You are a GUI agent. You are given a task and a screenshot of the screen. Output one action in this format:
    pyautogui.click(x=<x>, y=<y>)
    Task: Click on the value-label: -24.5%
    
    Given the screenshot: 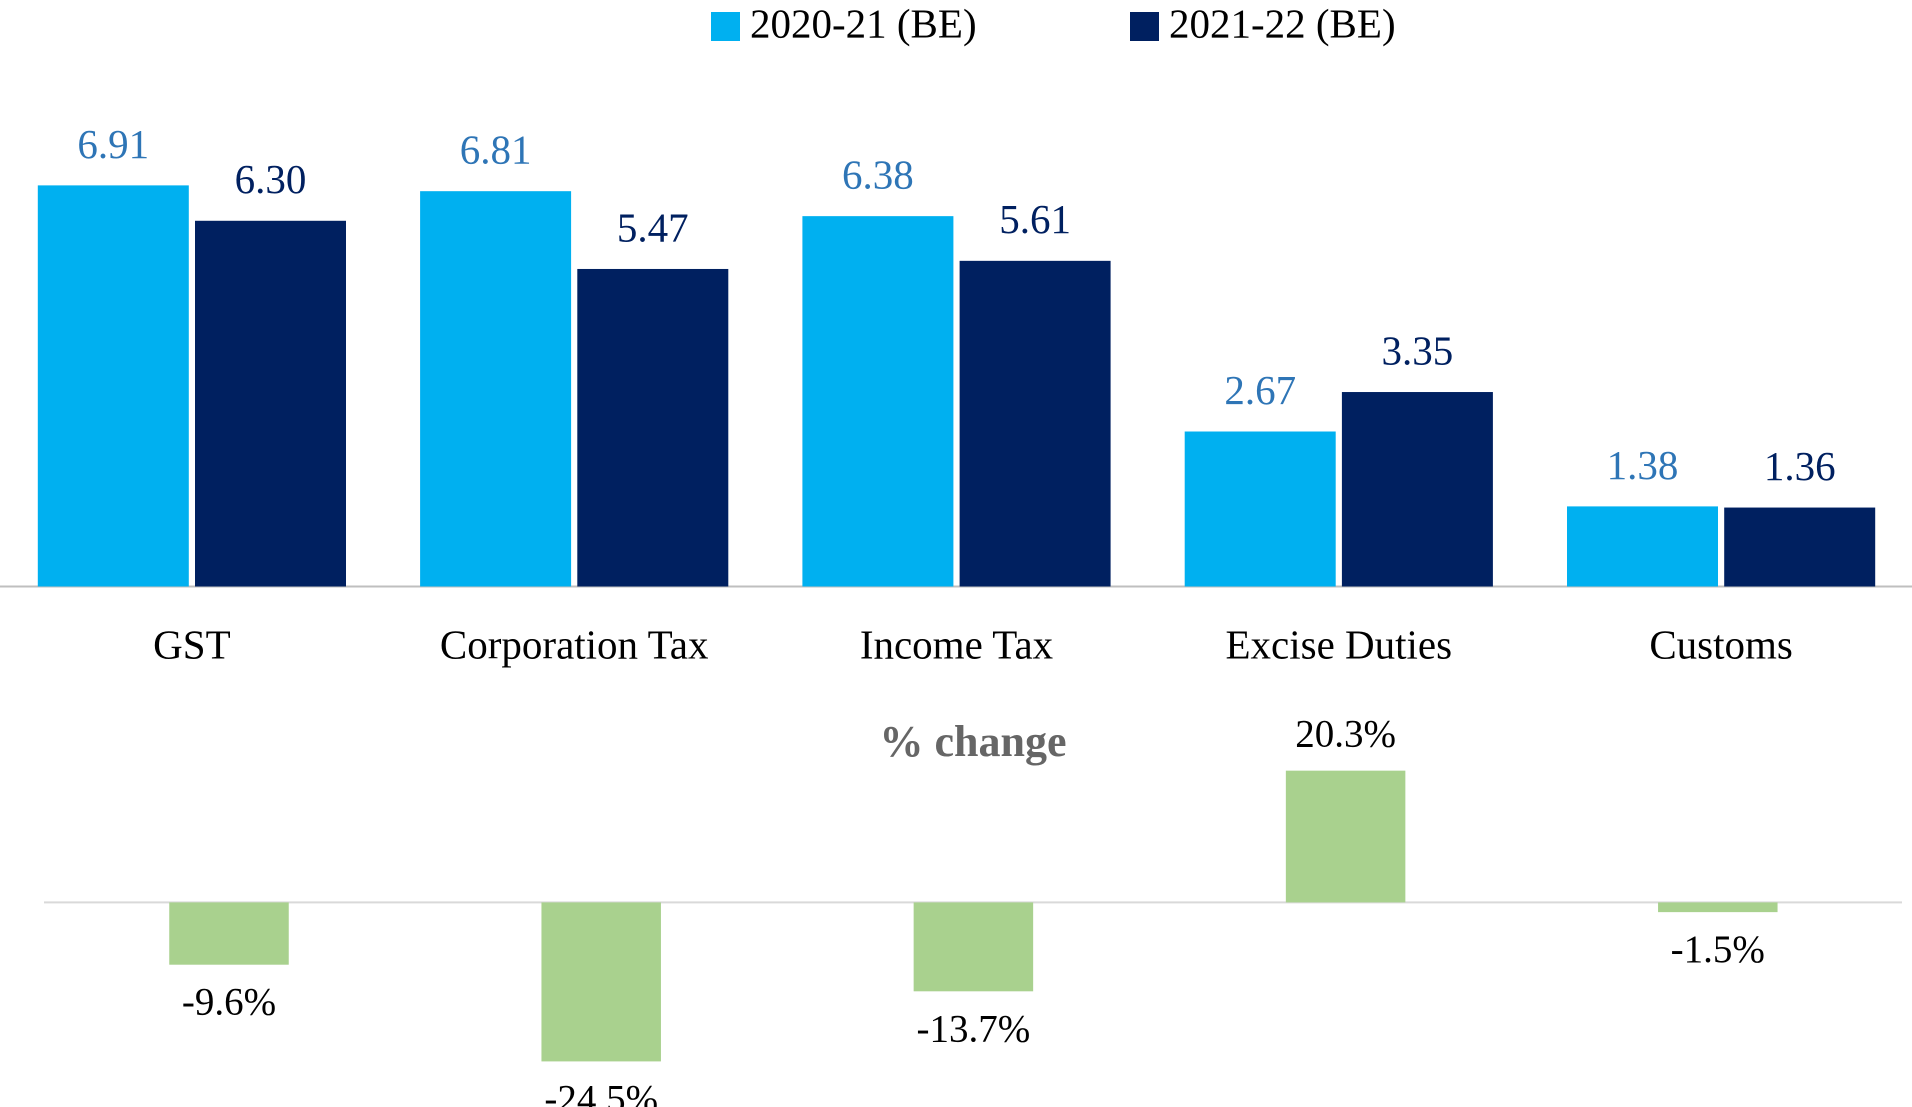 What is the action you would take?
    pyautogui.click(x=601, y=1092)
    